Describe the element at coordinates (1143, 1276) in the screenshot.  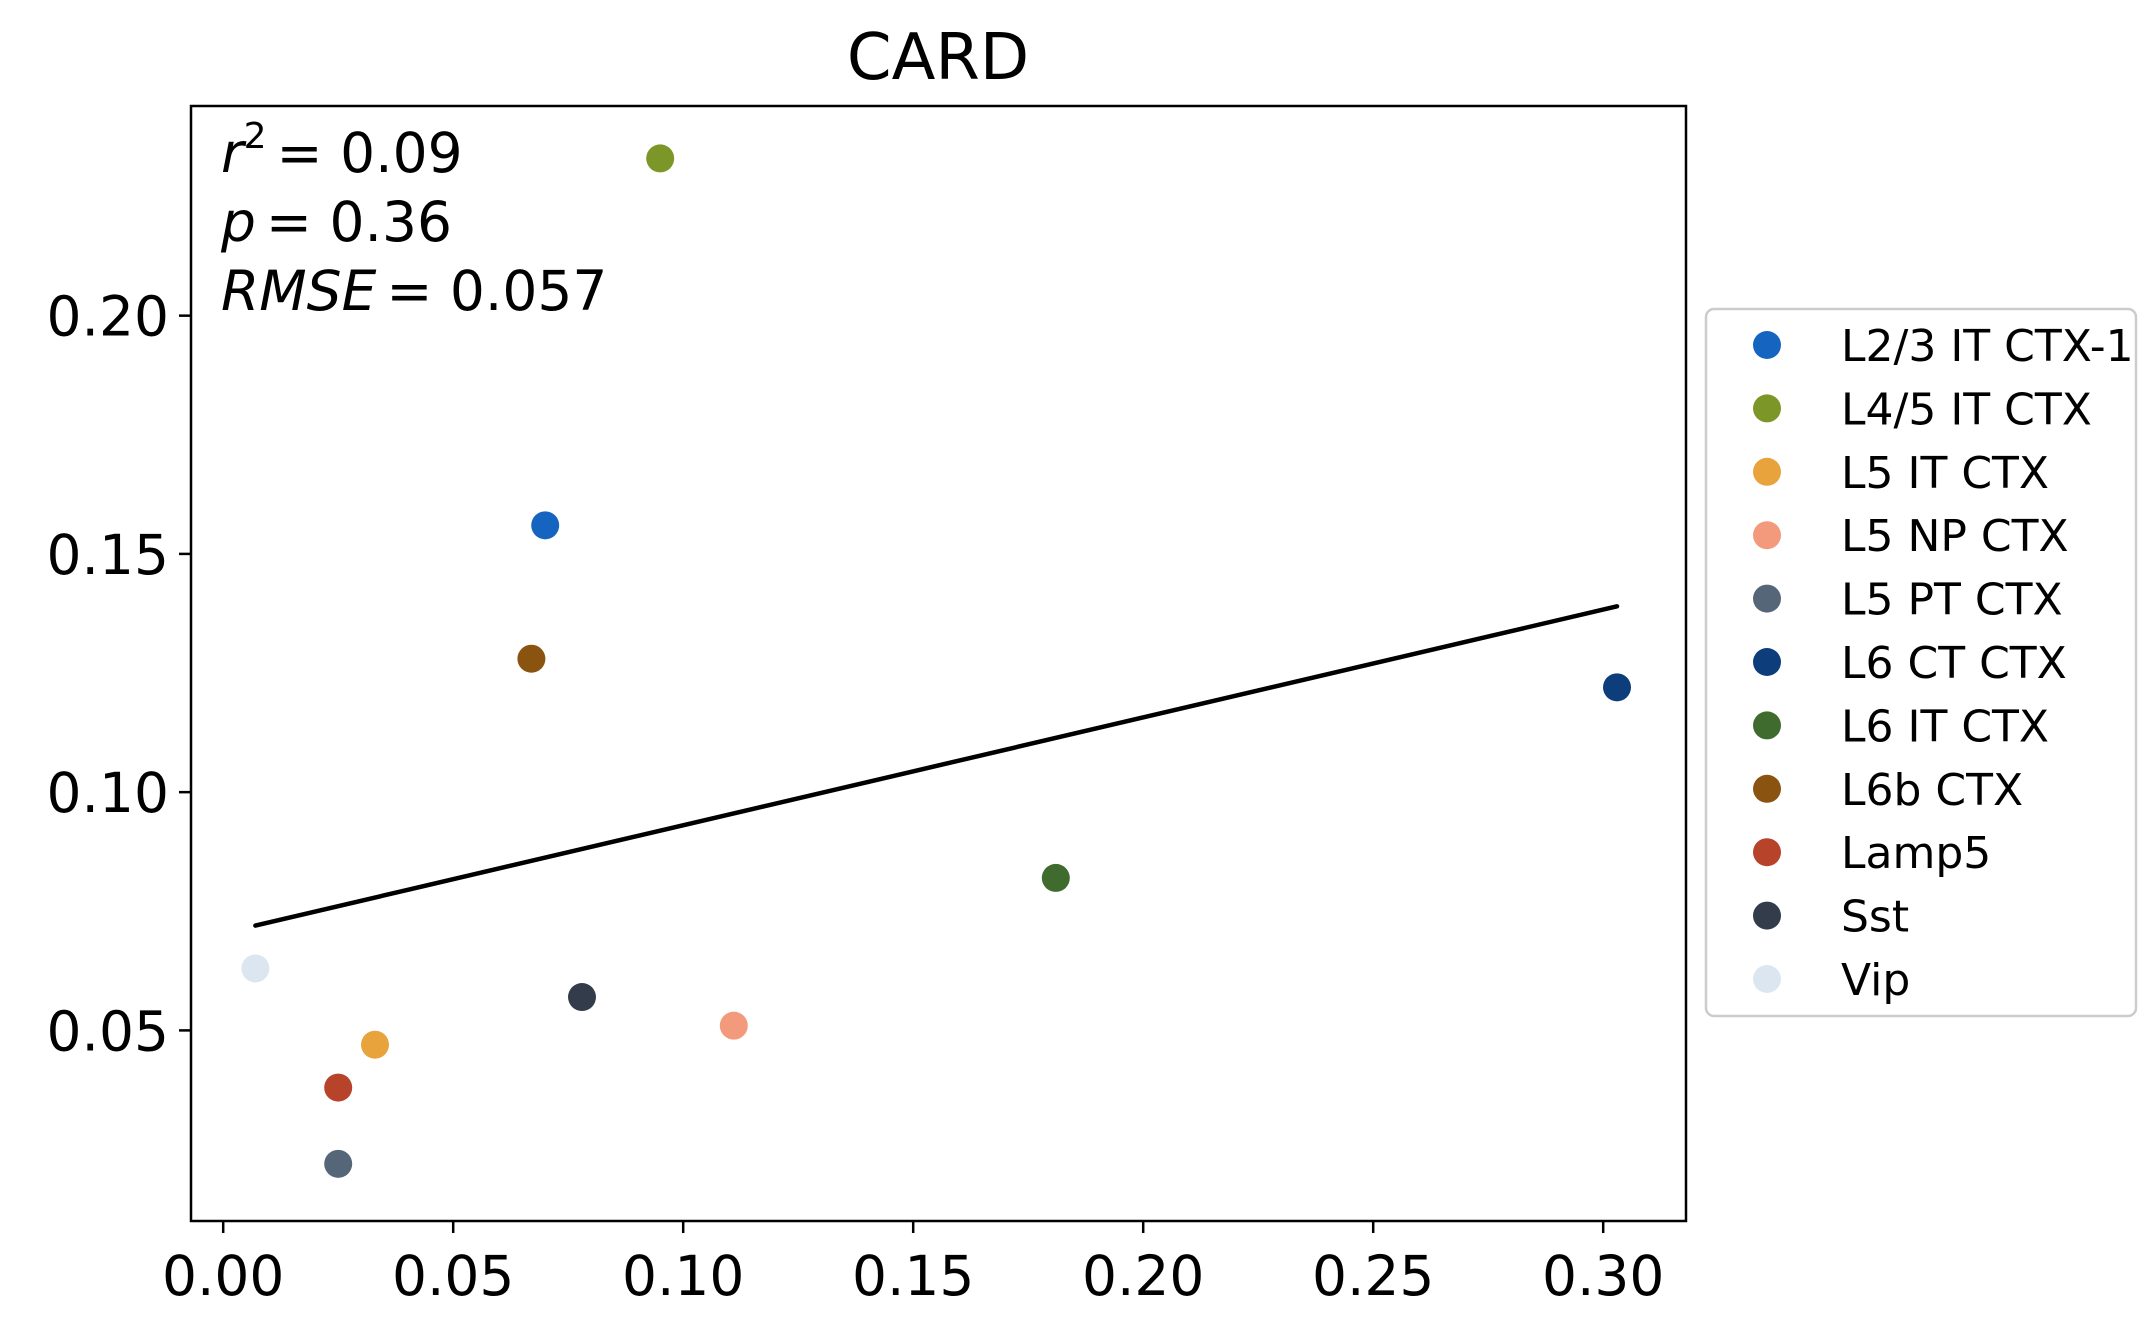
I see `x-tick-label: 0.20` at that location.